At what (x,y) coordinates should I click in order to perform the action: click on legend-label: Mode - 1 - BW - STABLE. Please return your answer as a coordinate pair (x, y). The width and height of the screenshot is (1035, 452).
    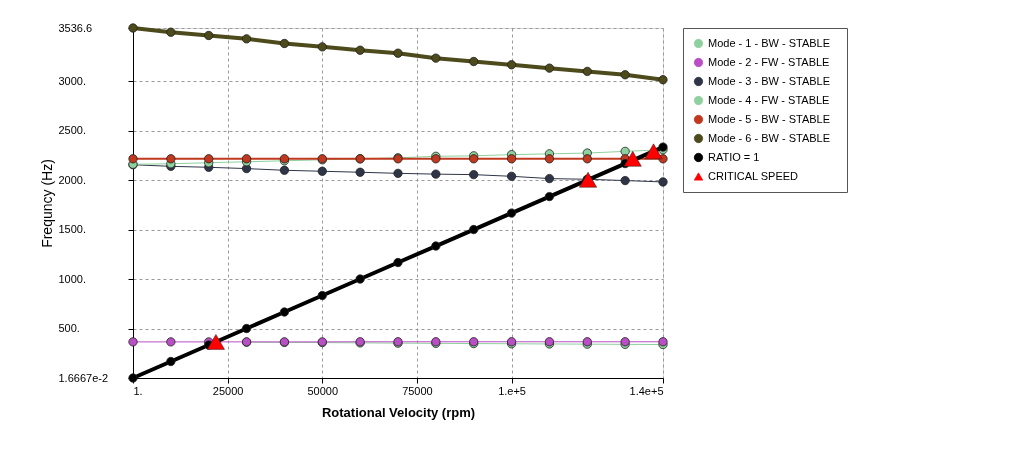
    Looking at the image, I should click on (769, 42).